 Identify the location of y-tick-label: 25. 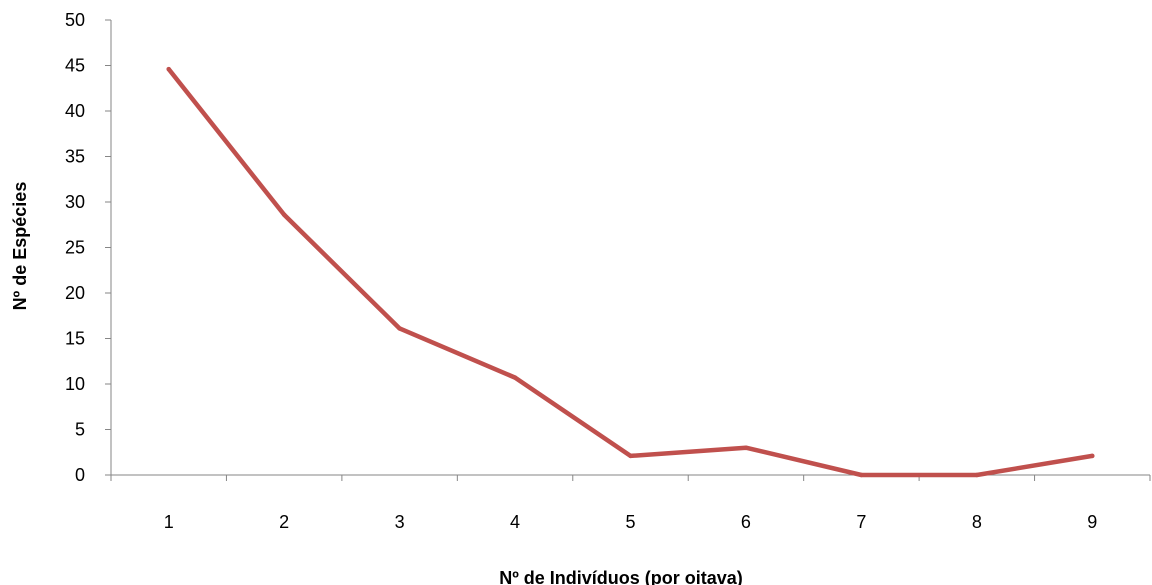
(75, 248).